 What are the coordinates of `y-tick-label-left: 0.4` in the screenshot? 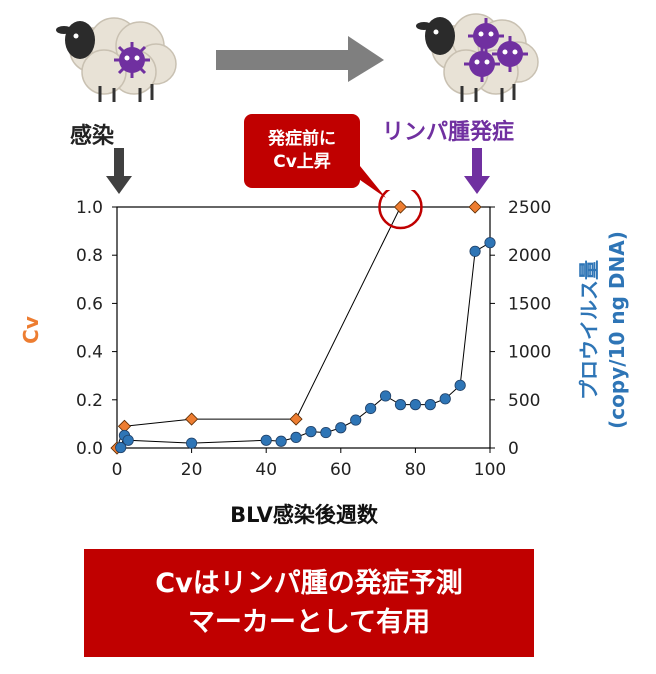 It's located at (89, 353).